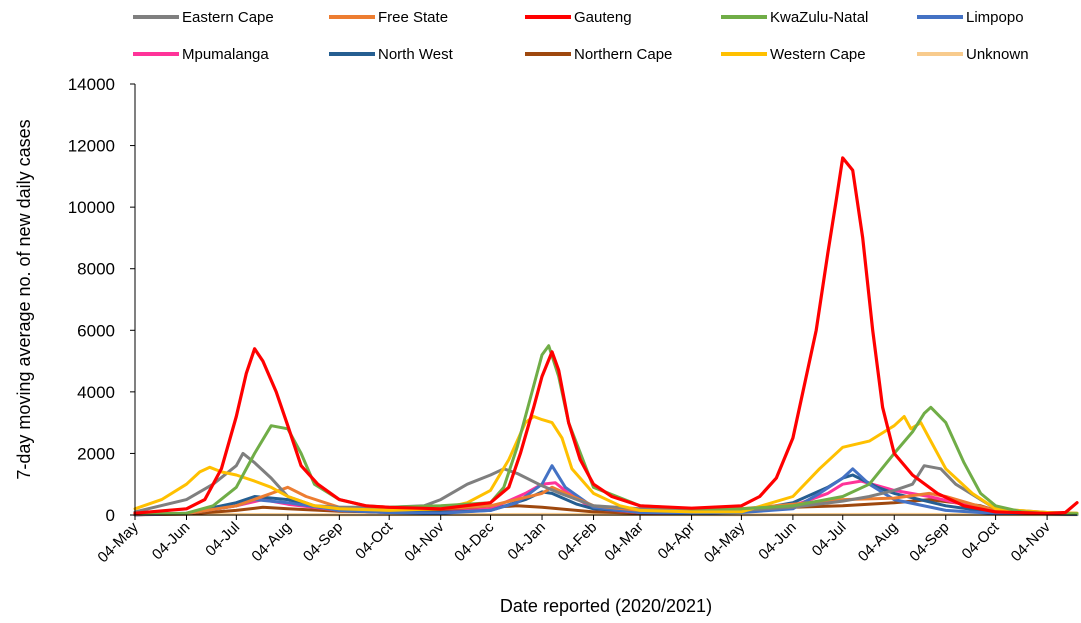 The width and height of the screenshot is (1081, 623). I want to click on legend-label: Western Cape, so click(818, 54).